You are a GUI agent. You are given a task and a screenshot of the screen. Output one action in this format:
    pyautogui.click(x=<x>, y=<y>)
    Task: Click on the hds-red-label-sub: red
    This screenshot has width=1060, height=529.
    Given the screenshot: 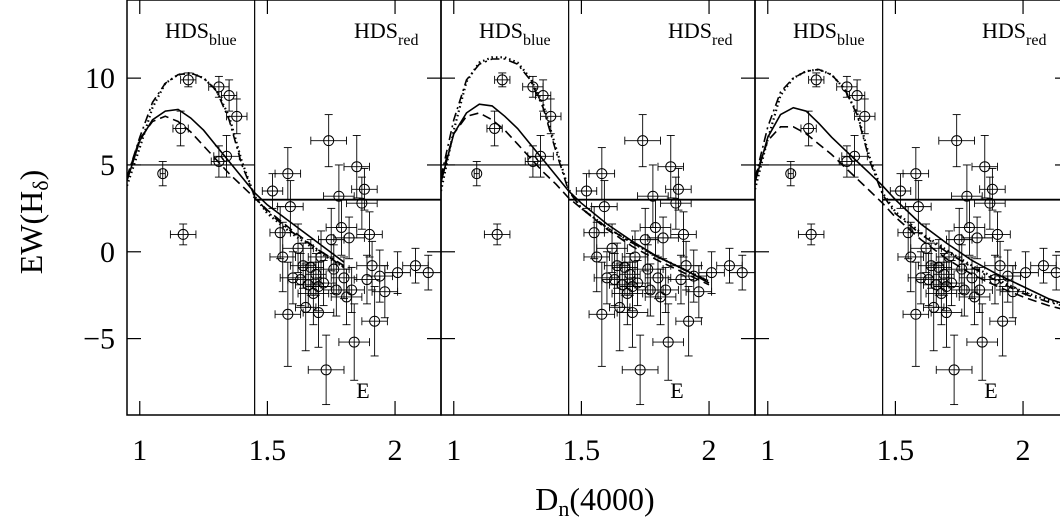 What is the action you would take?
    pyautogui.click(x=722, y=40)
    